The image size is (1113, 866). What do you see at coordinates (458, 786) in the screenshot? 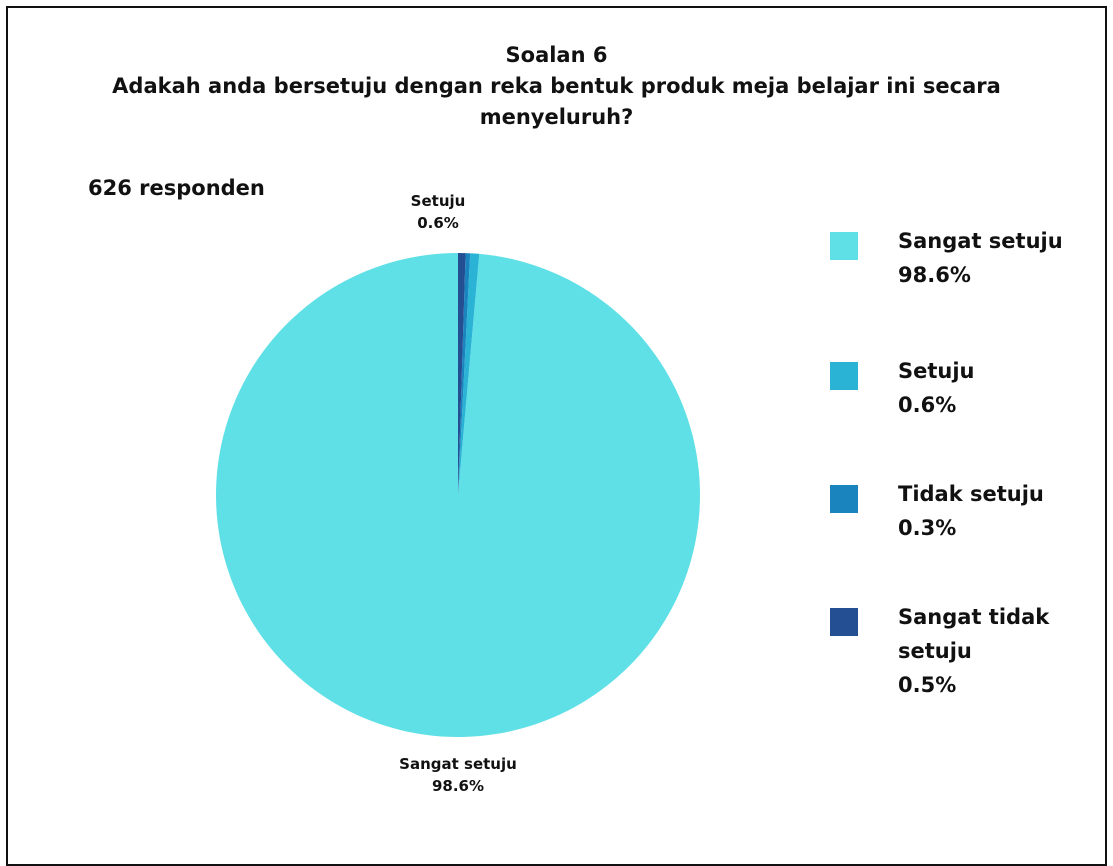
I see `pie-label-sangat-setuju-value: 98.6%` at bounding box center [458, 786].